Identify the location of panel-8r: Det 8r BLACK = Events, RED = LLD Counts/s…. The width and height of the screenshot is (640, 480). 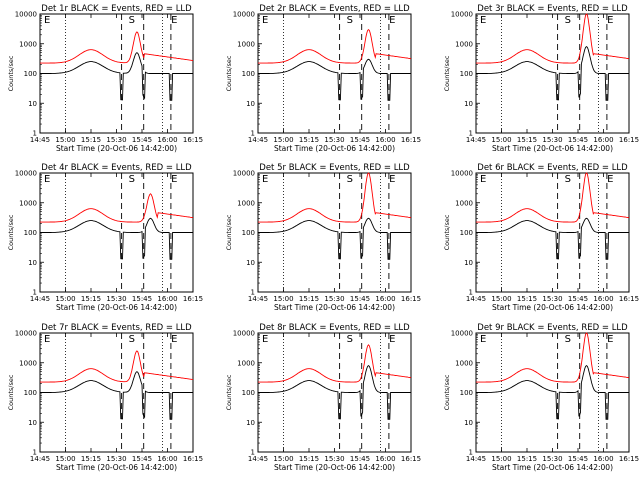
(323, 397).